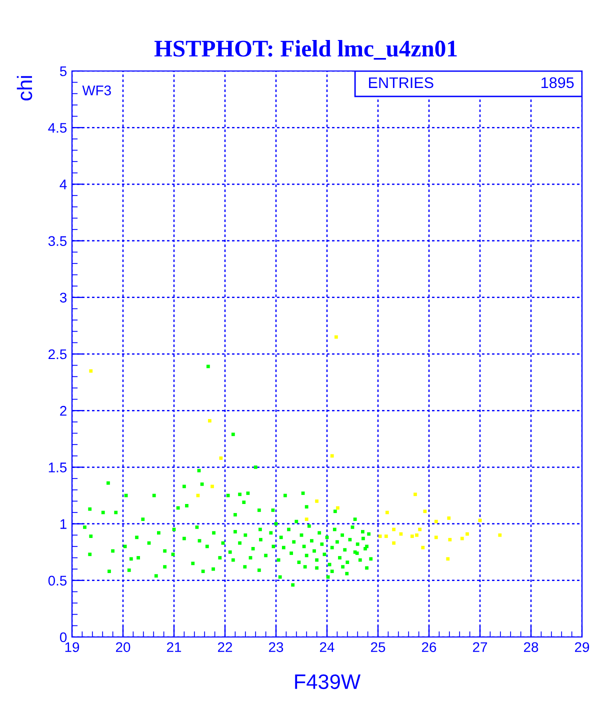 Image resolution: width=612 pixels, height=709 pixels. Describe the element at coordinates (225, 647) in the screenshot. I see `x-tick-label: 22` at that location.